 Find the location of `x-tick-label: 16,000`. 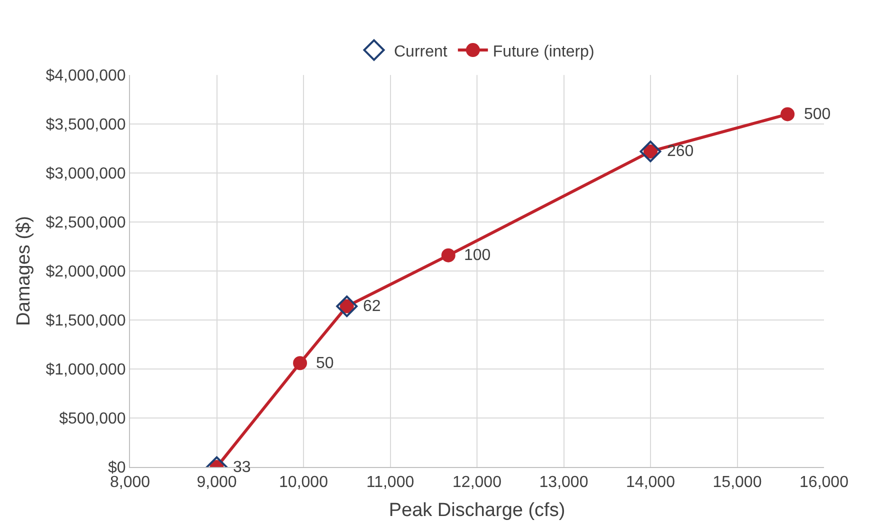

x-tick-label: 16,000 is located at coordinates (824, 483).